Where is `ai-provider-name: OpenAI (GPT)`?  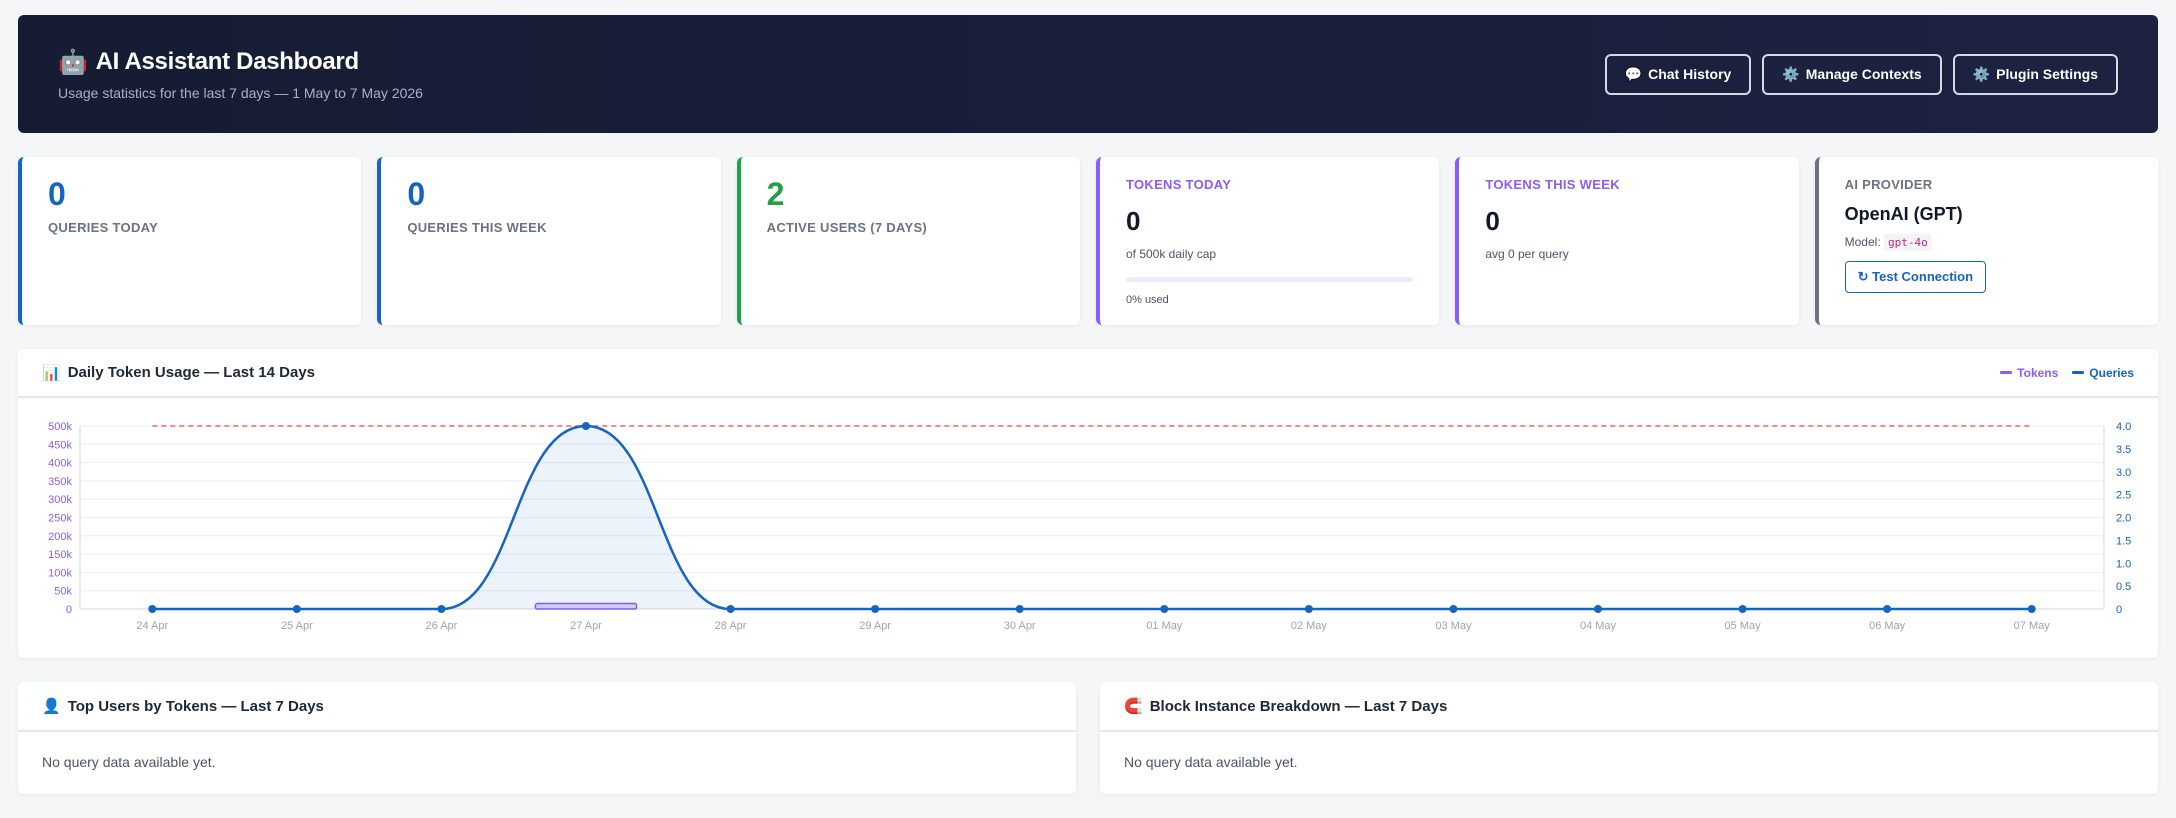 ai-provider-name: OpenAI (GPT) is located at coordinates (1903, 214).